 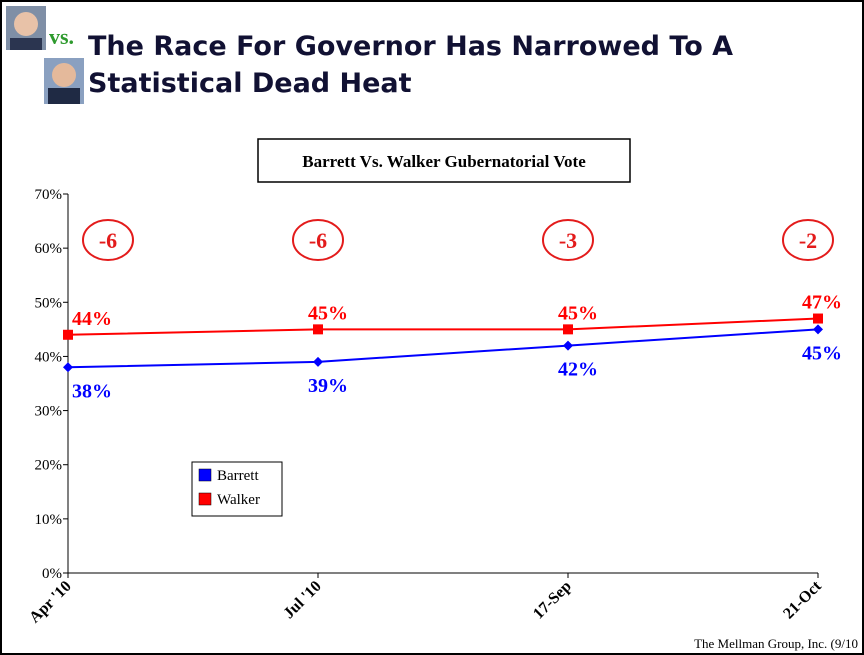 What do you see at coordinates (49, 249) in the screenshot?
I see `y-tick-label: 60%` at bounding box center [49, 249].